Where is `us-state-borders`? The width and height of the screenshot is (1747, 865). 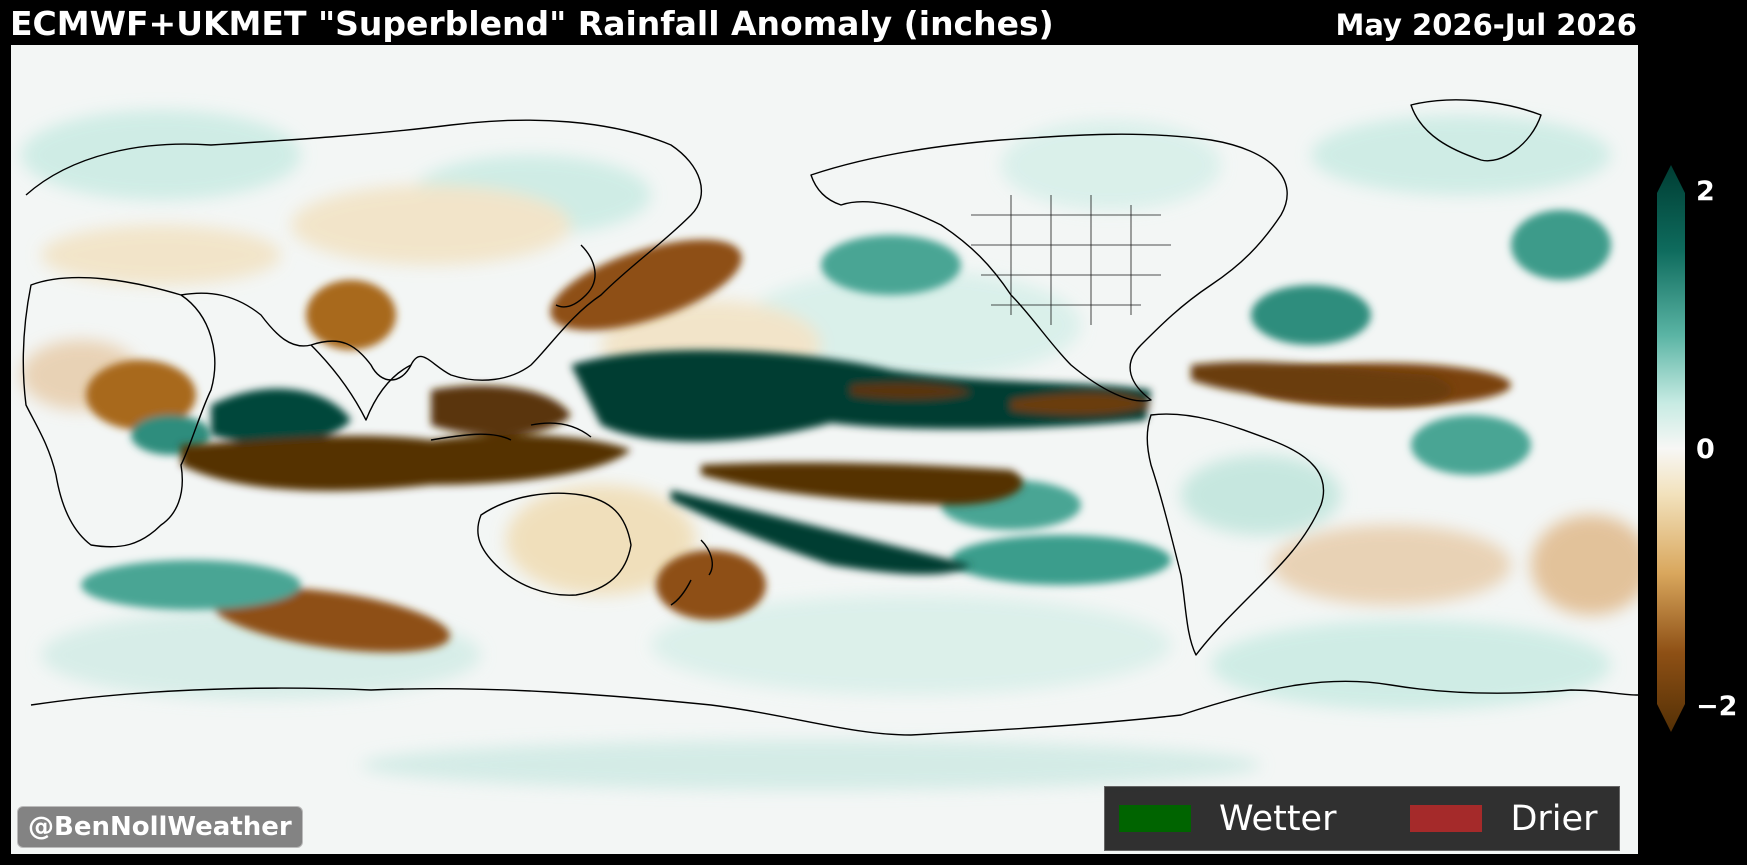
us-state-borders is located at coordinates (1071, 260).